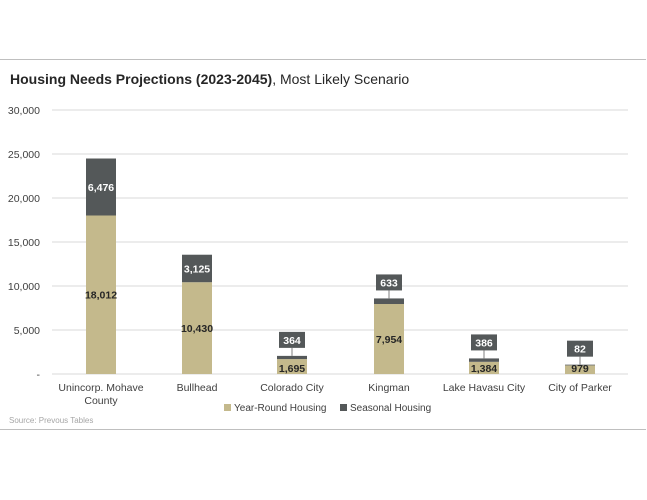 This screenshot has height=500, width=647. I want to click on chart-title-bold: Housing Needs Projections (2023-2045), so click(141, 79).